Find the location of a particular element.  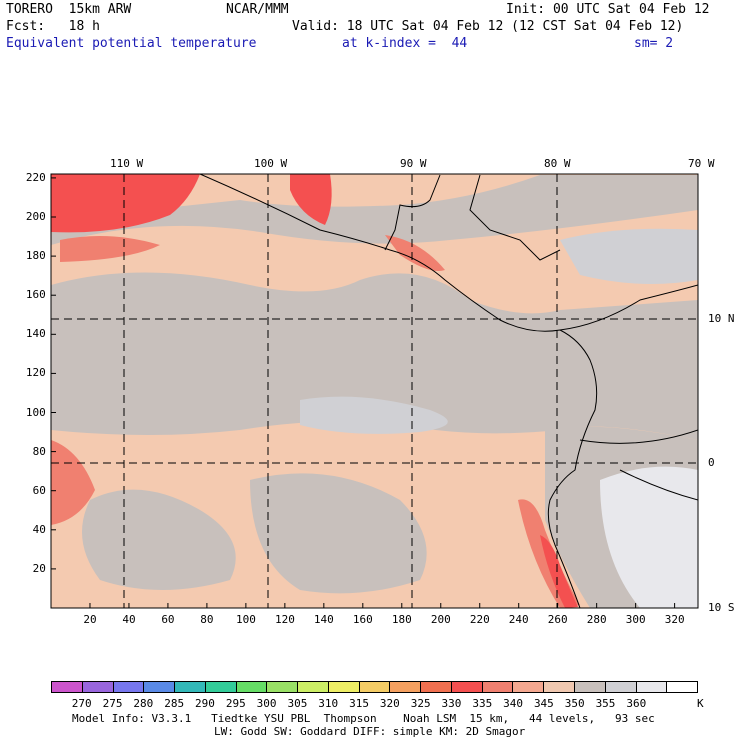

colorbar-label: 295 is located at coordinates (235, 703).